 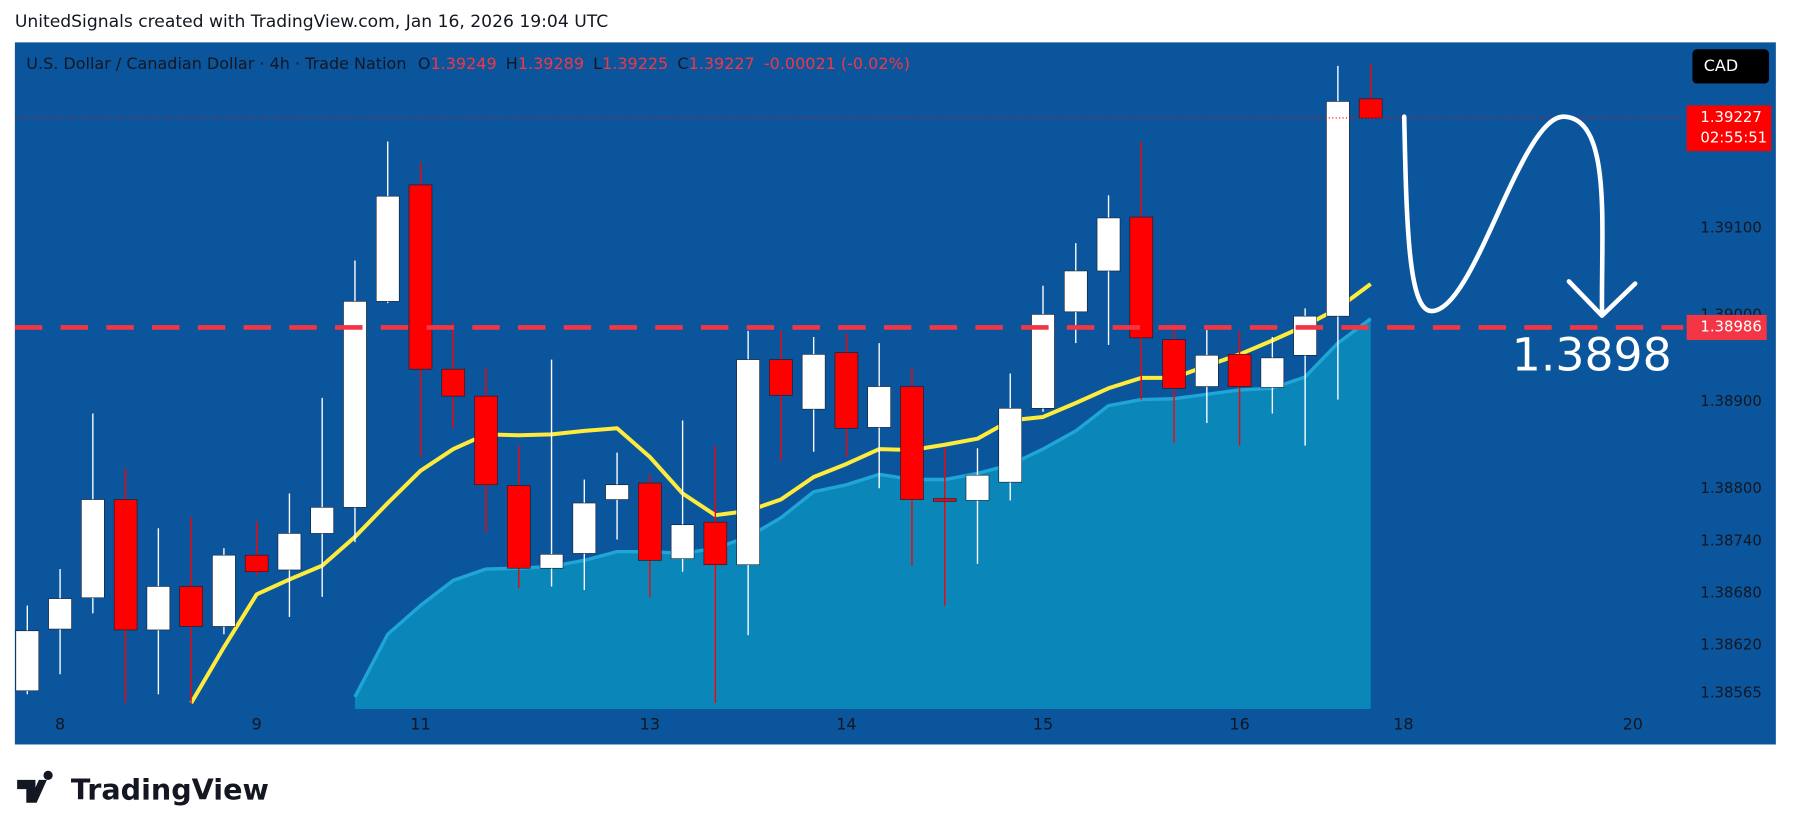 What do you see at coordinates (650, 724) in the screenshot?
I see `x-tick-label: 13` at bounding box center [650, 724].